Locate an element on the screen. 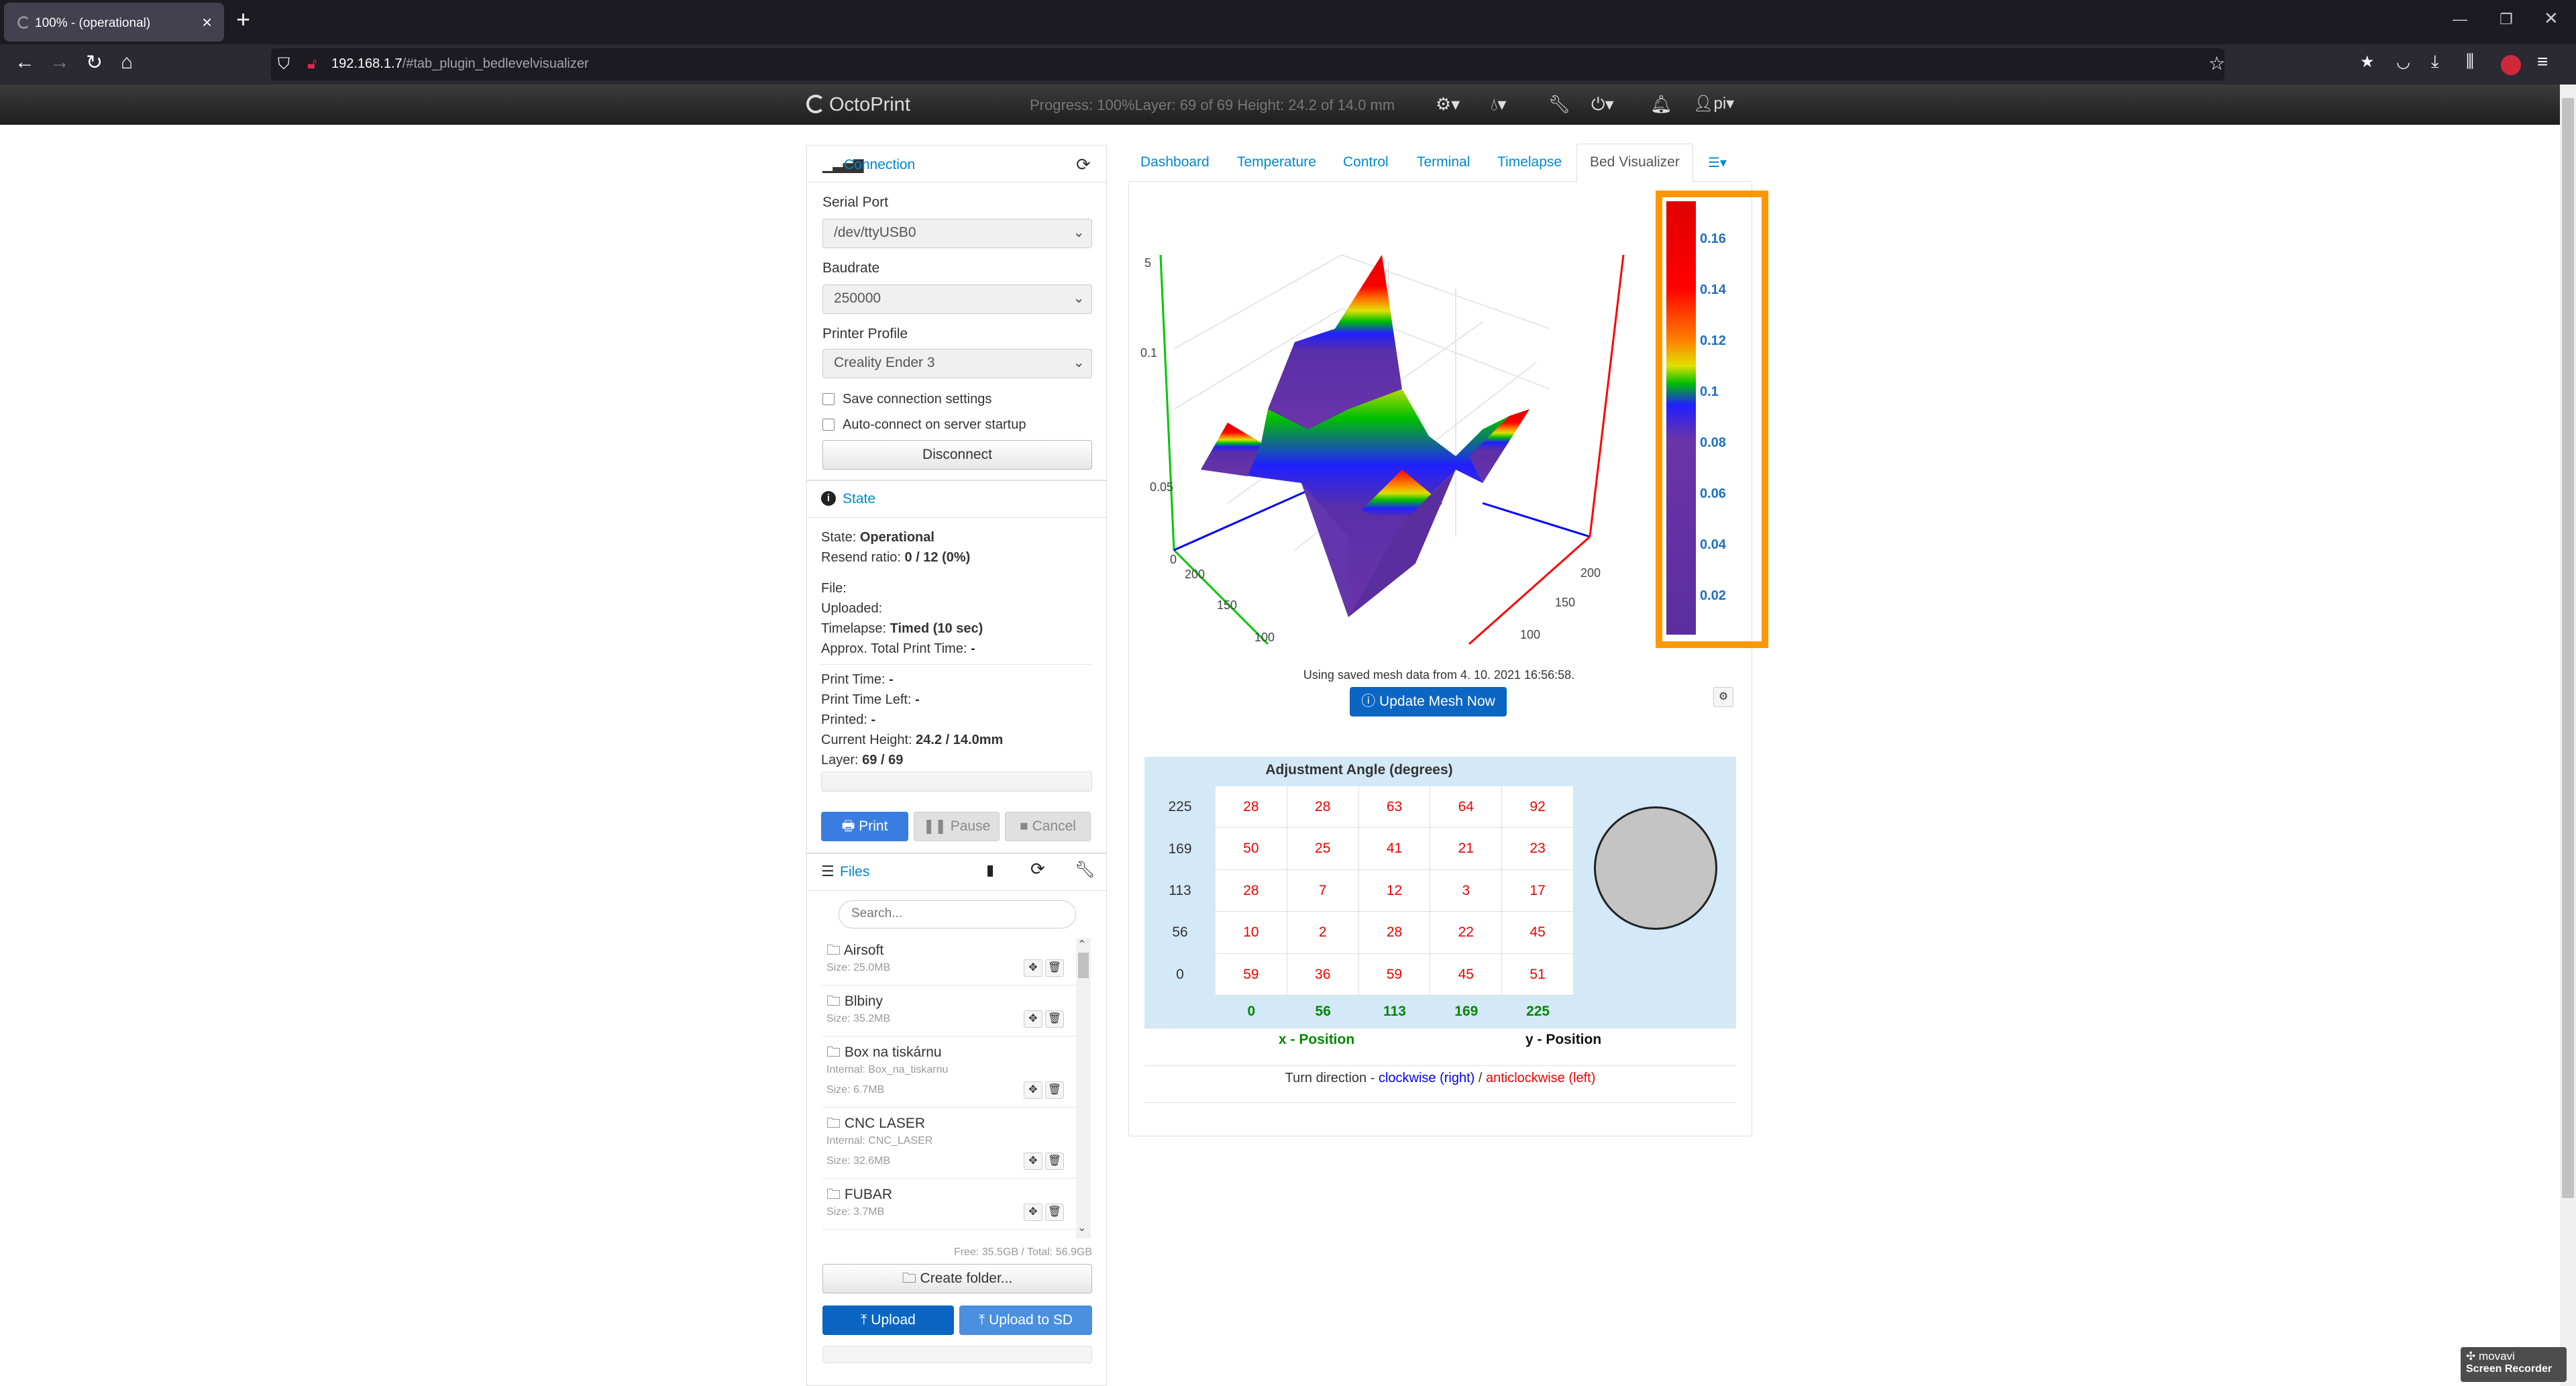 This screenshot has height=1386, width=2576. download-icon: ⤓ is located at coordinates (2435, 61).